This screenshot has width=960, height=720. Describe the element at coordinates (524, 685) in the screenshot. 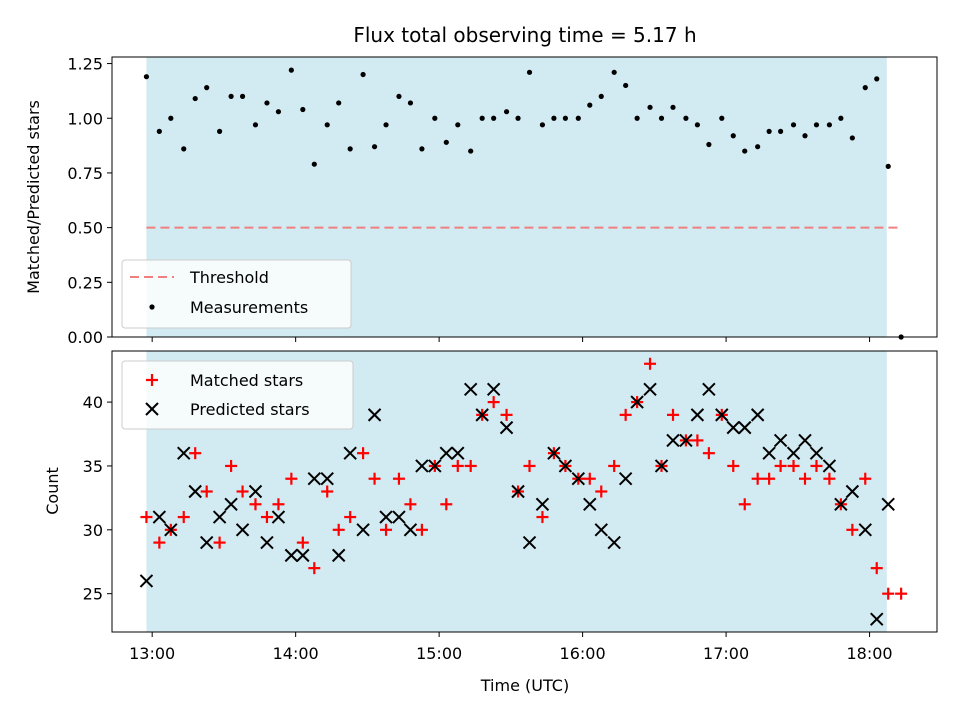

I see `x-axis-label: Time (UTC)` at that location.